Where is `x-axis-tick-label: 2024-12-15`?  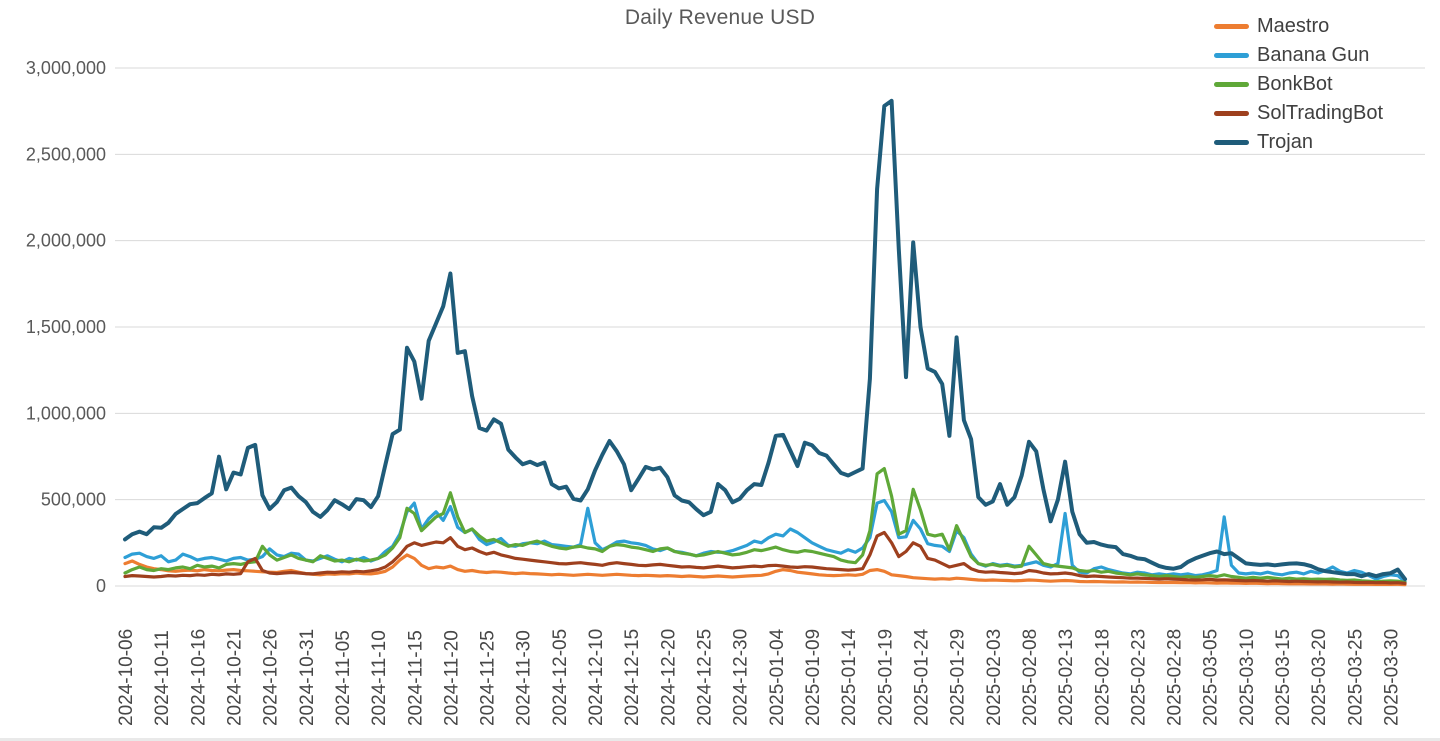
x-axis-tick-label: 2024-12-15 is located at coordinates (632, 677).